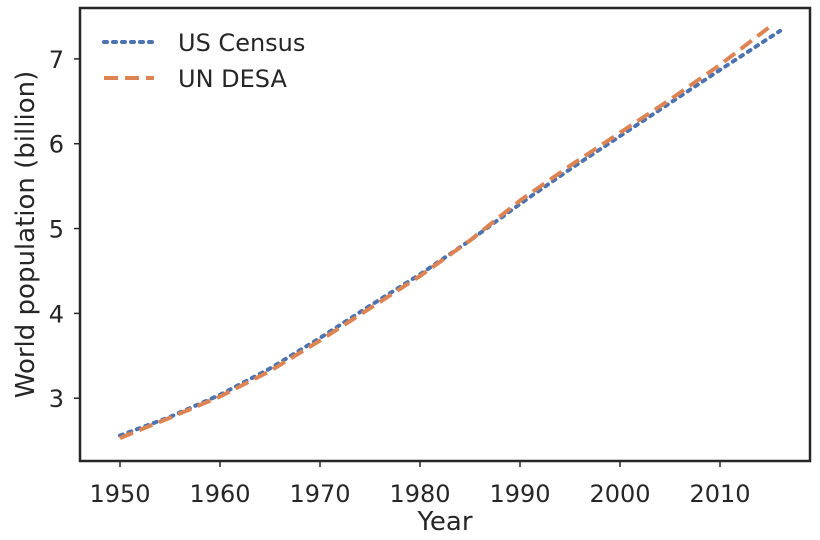 This screenshot has height=540, width=820. Describe the element at coordinates (419, 494) in the screenshot. I see `x-tick-label: 1980` at that location.